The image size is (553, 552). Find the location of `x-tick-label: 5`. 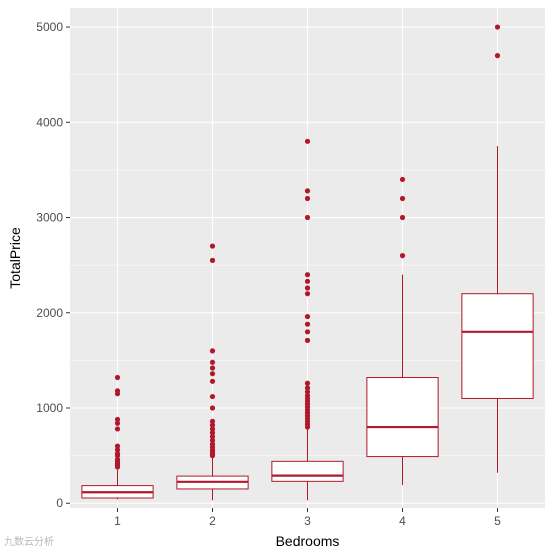

x-tick-label: 5 is located at coordinates (497, 521).